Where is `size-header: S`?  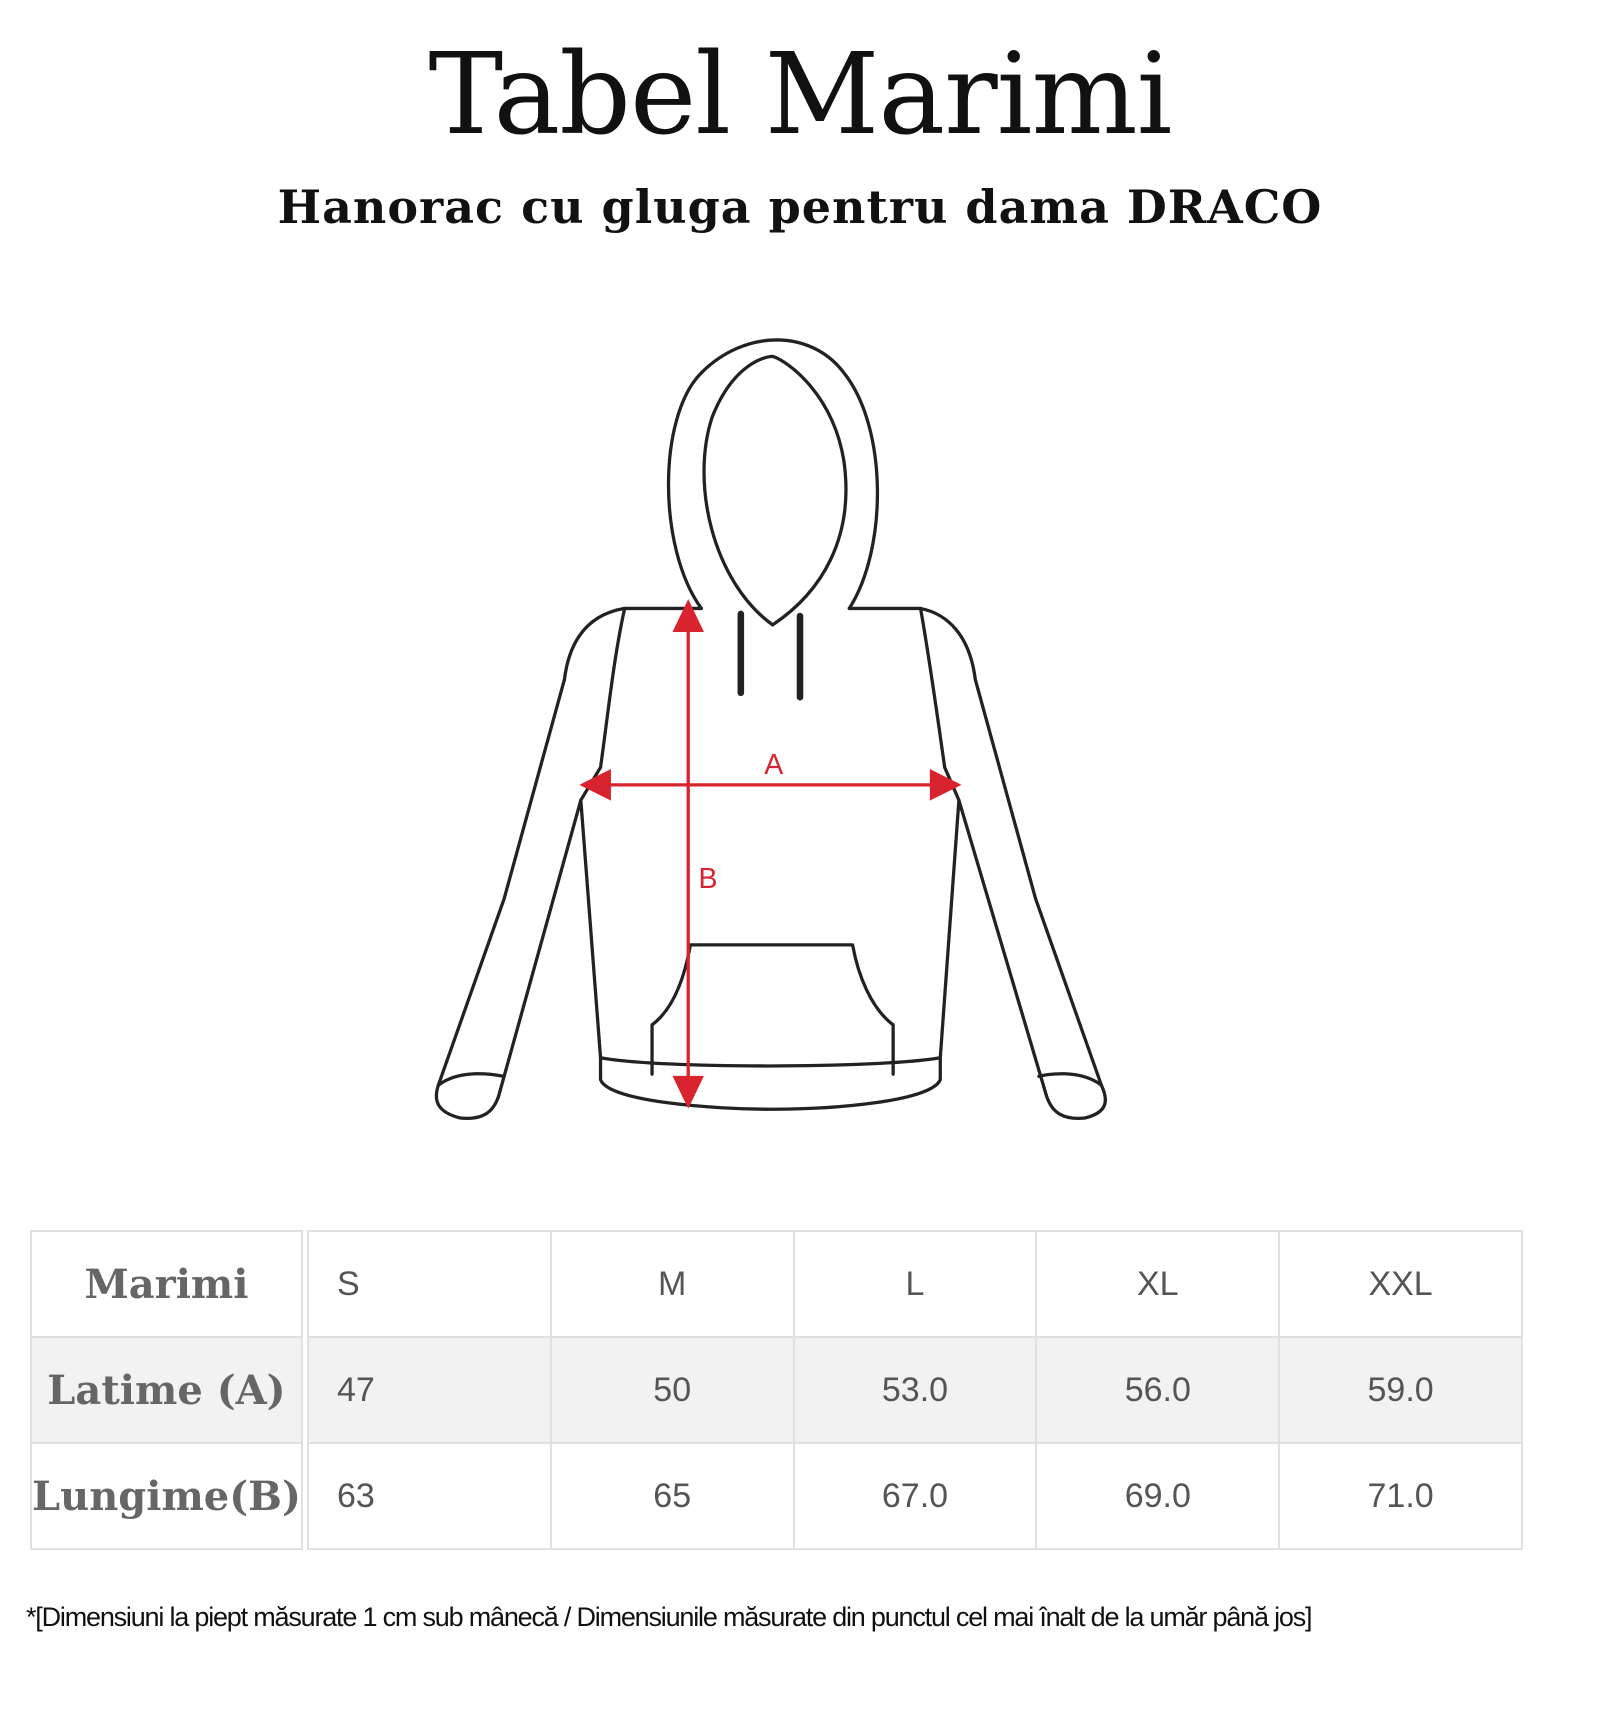 size-header: S is located at coordinates (429, 1284).